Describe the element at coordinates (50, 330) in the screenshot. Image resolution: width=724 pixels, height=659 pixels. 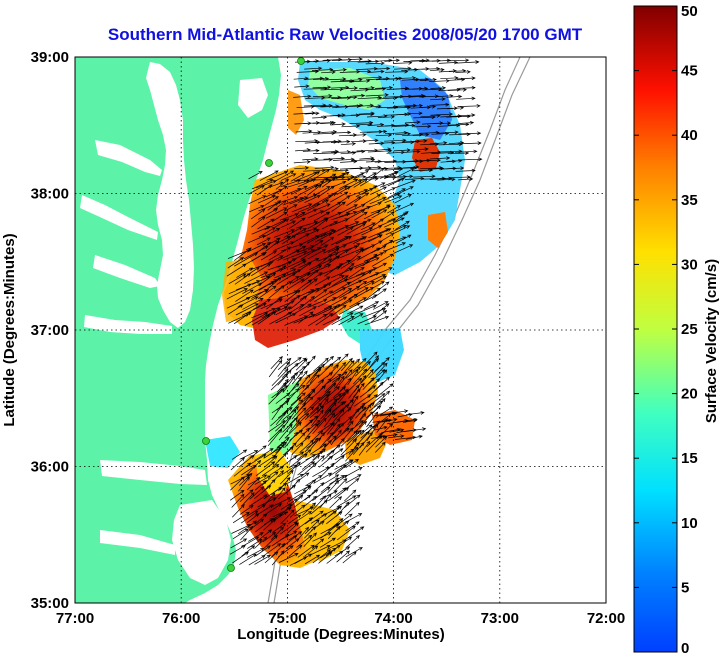
I see `y-tick-labels: 35:00 36:00 37:00 38:00 39:00` at that location.